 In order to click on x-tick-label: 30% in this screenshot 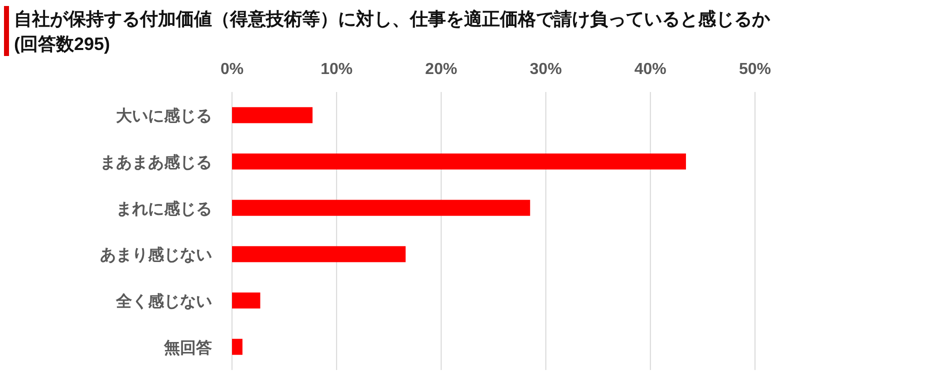, I will do `click(546, 69)`.